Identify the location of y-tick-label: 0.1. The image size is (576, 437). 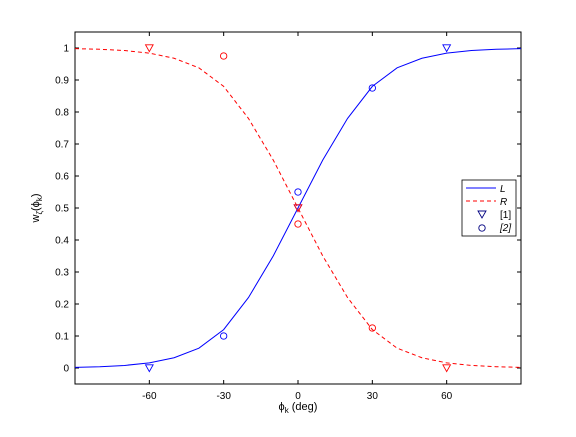
(62, 337).